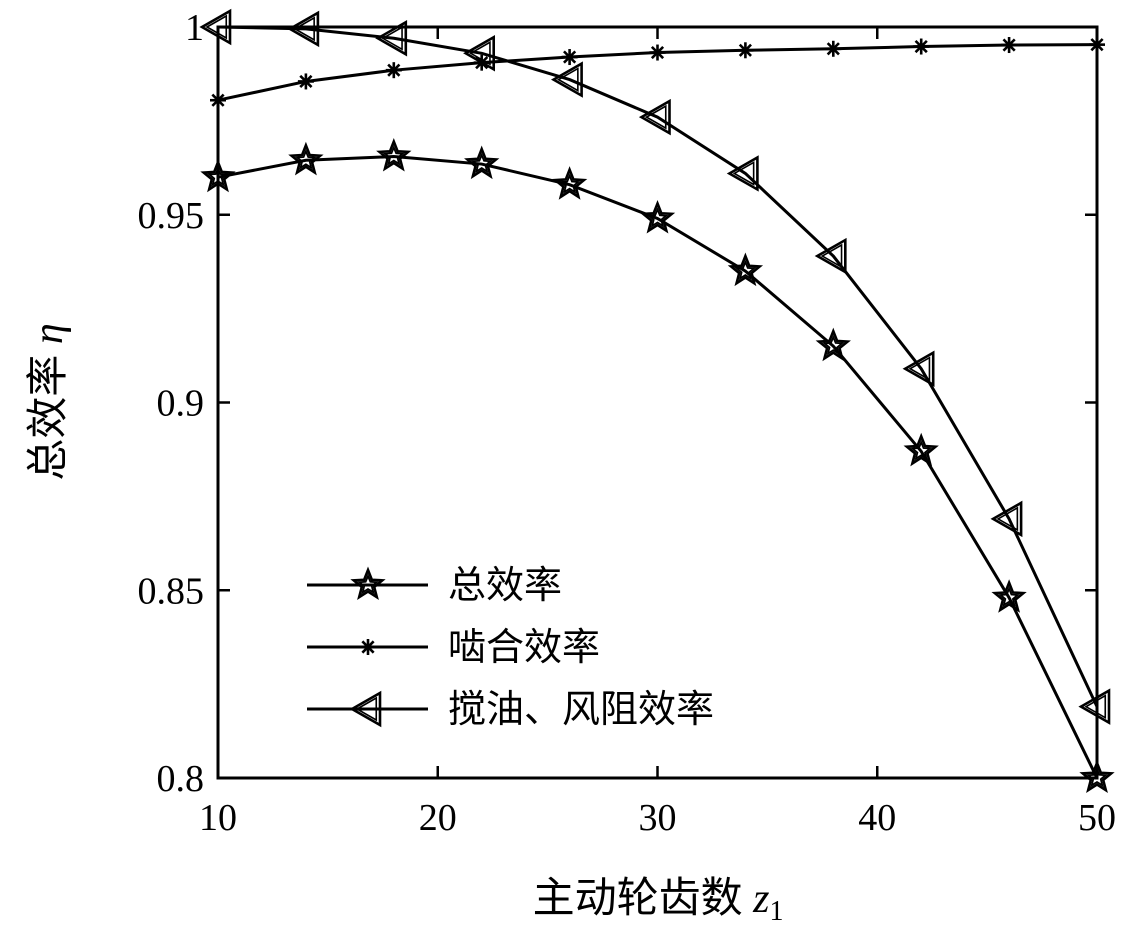 This screenshot has width=1132, height=941. I want to click on y-axis-title: 总效率 η, so click(48, 401).